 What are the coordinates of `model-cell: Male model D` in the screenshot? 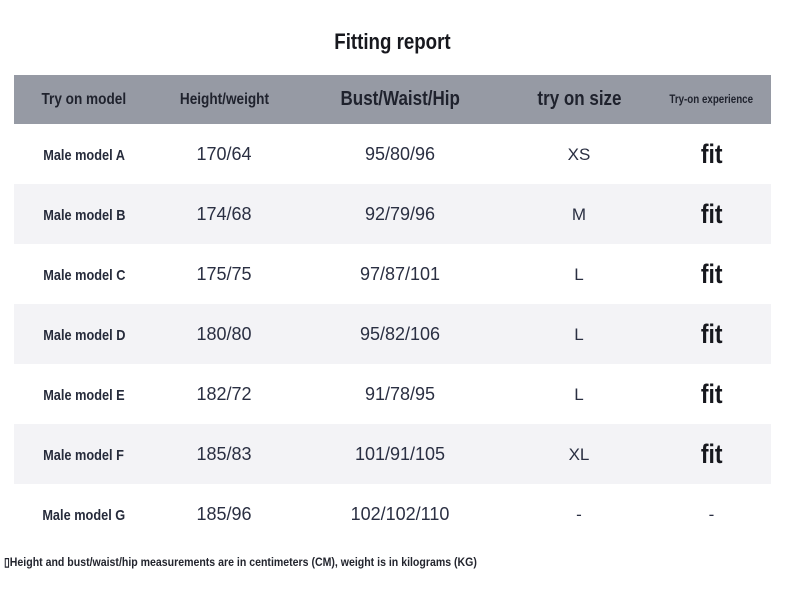 It's located at (84, 335).